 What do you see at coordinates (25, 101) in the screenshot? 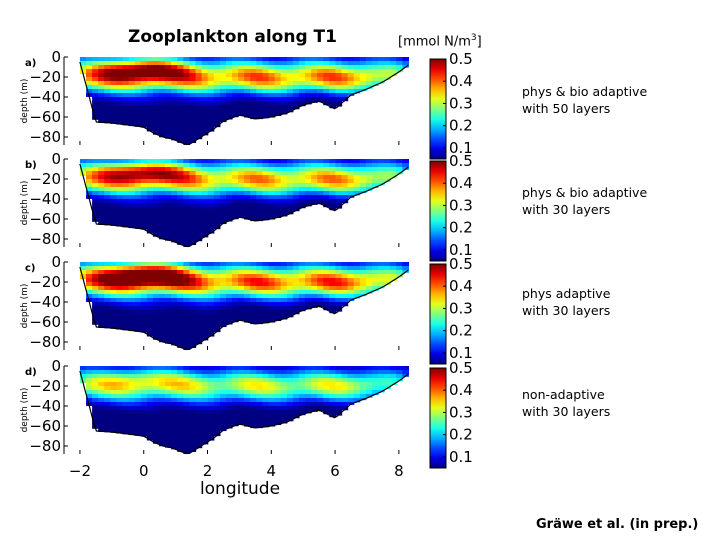
I see `y-axis-label: depth (m)` at bounding box center [25, 101].